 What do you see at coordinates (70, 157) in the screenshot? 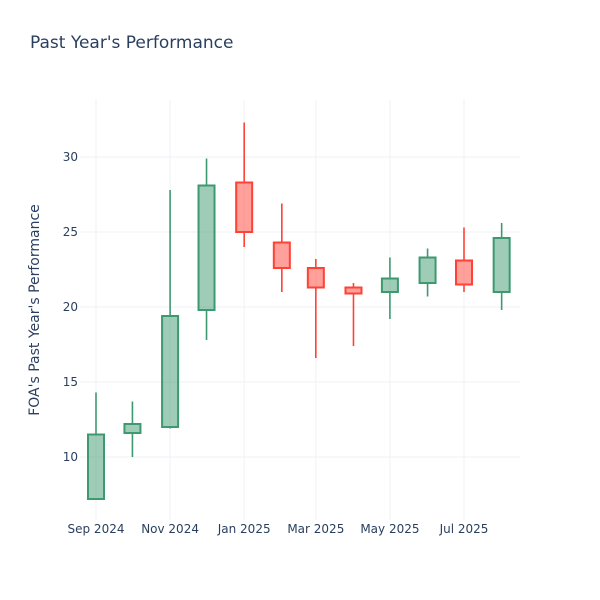
I see `y-tick-label: 30` at bounding box center [70, 157].